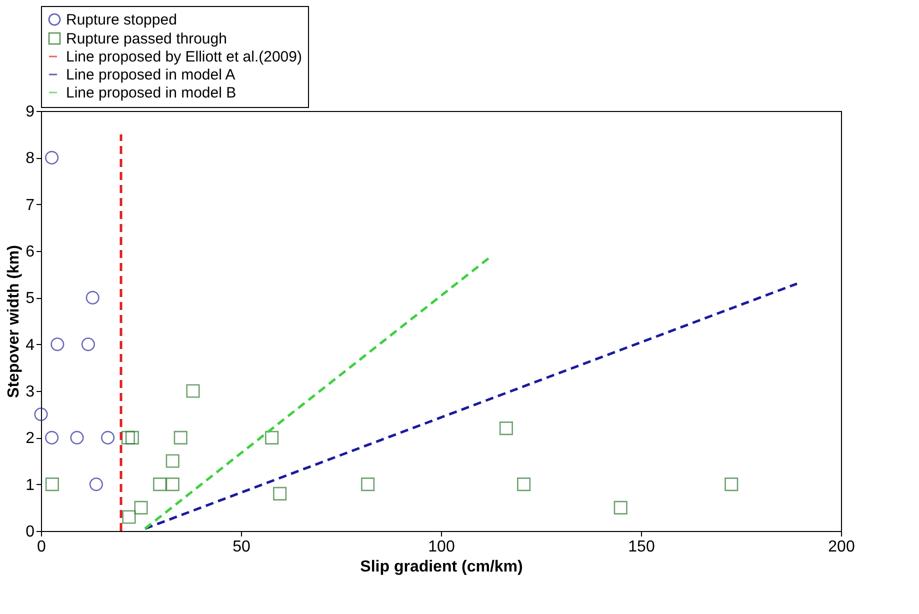  I want to click on y-tick-label: 3, so click(30, 392).